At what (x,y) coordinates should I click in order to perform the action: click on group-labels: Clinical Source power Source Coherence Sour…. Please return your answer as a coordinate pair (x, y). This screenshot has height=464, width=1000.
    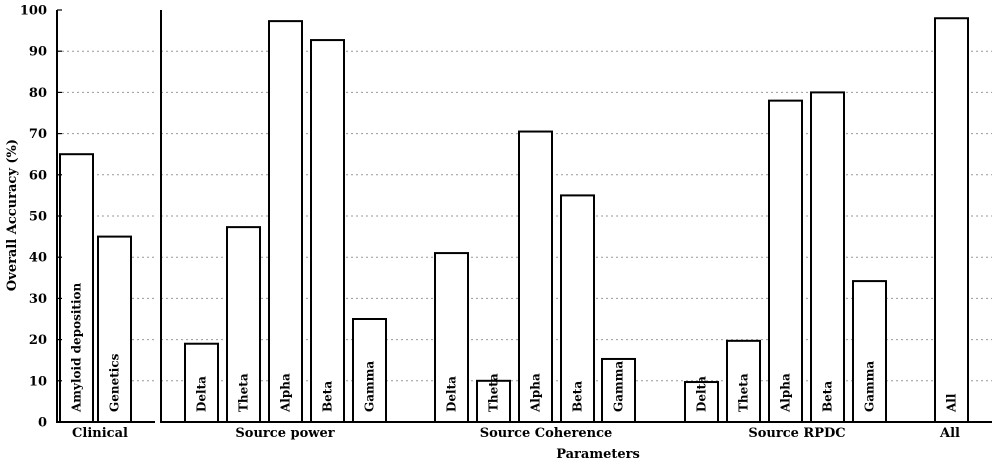
    Looking at the image, I should click on (516, 433).